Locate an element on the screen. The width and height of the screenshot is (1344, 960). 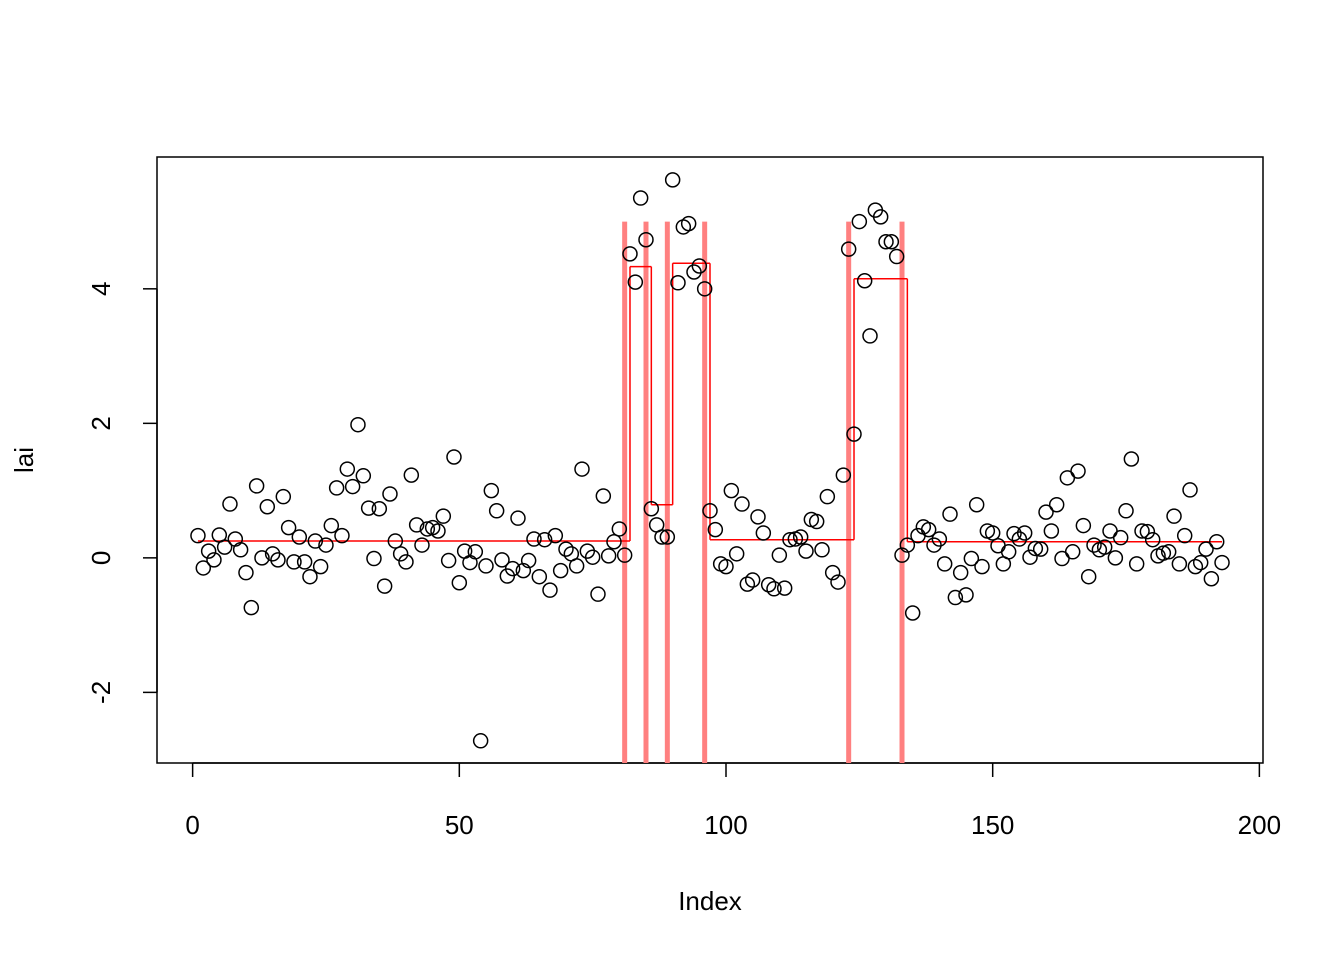
x-tick-label: 150 is located at coordinates (992, 825).